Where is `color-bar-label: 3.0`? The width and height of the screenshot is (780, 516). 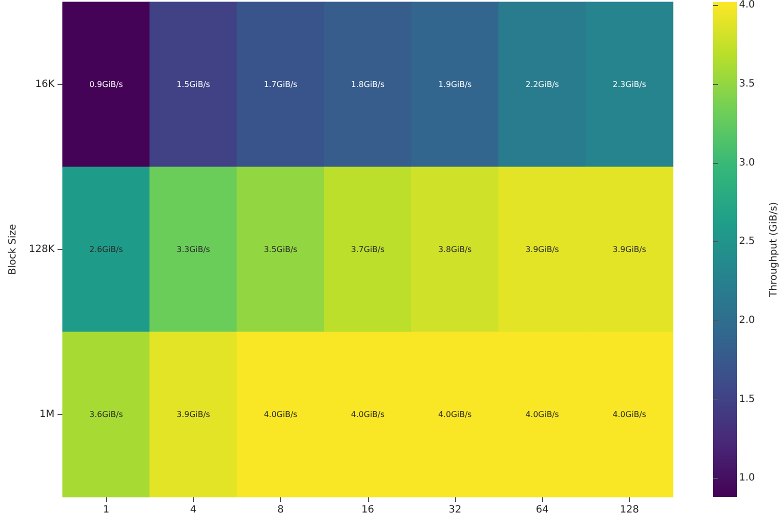 color-bar-label: 3.0 is located at coordinates (747, 162).